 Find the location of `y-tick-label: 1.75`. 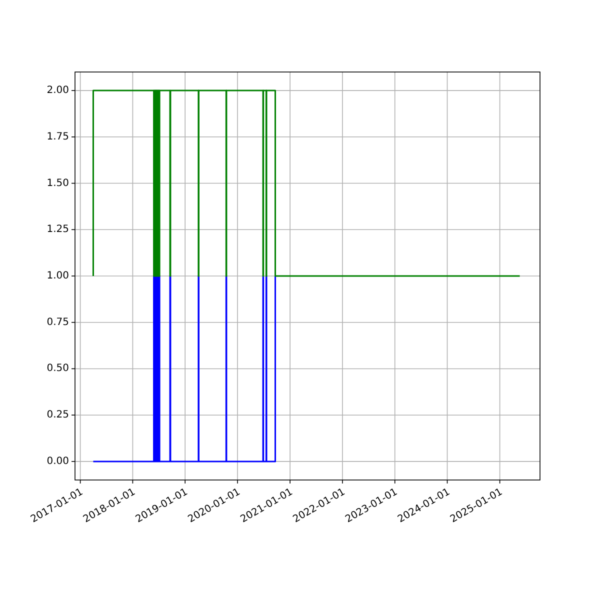

y-tick-label: 1.75 is located at coordinates (57, 136).